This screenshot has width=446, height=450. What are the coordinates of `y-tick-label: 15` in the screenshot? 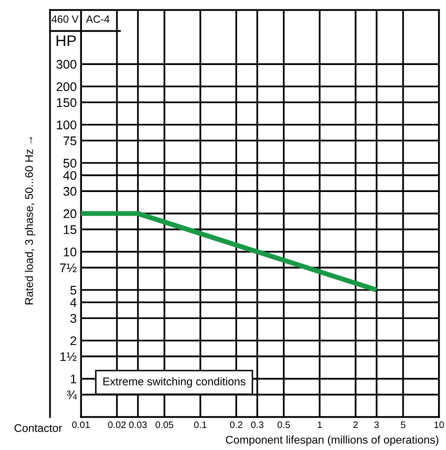 It's located at (70, 229).